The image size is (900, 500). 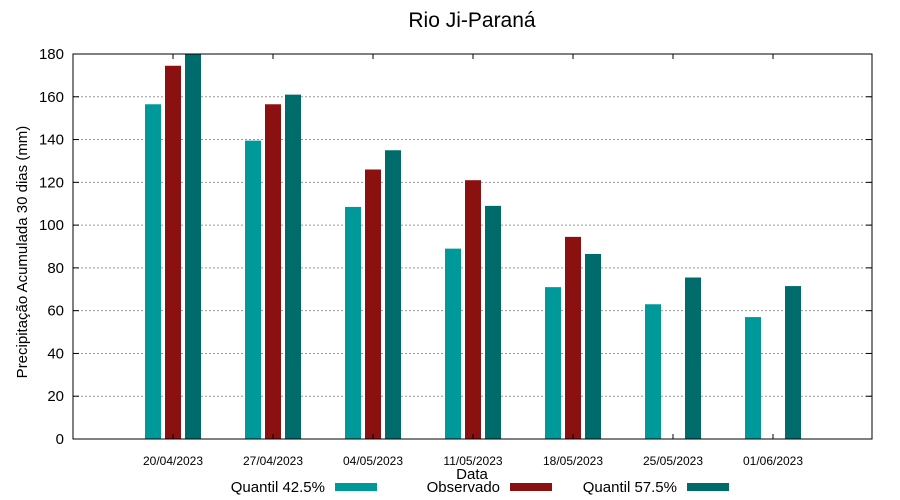 I want to click on legend-label: Observado, so click(x=463, y=487).